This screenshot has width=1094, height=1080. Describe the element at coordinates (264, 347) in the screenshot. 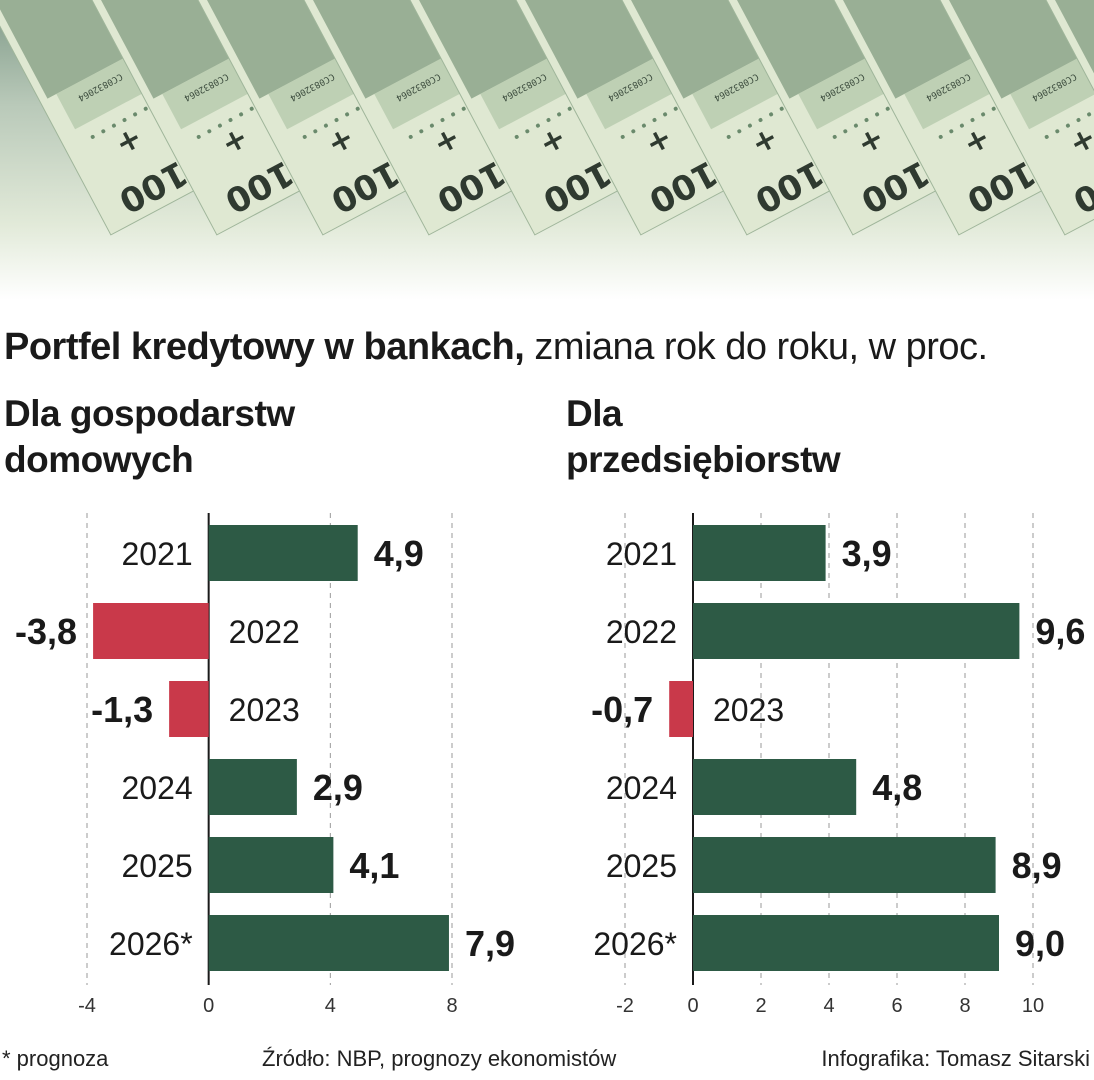

I see `chart-title-bold: Portfel kredytowy w bankach,` at that location.